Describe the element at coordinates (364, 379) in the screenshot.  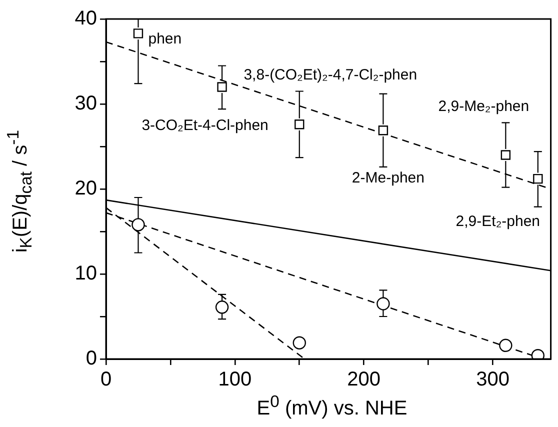
I see `x-tick-label: 200` at that location.